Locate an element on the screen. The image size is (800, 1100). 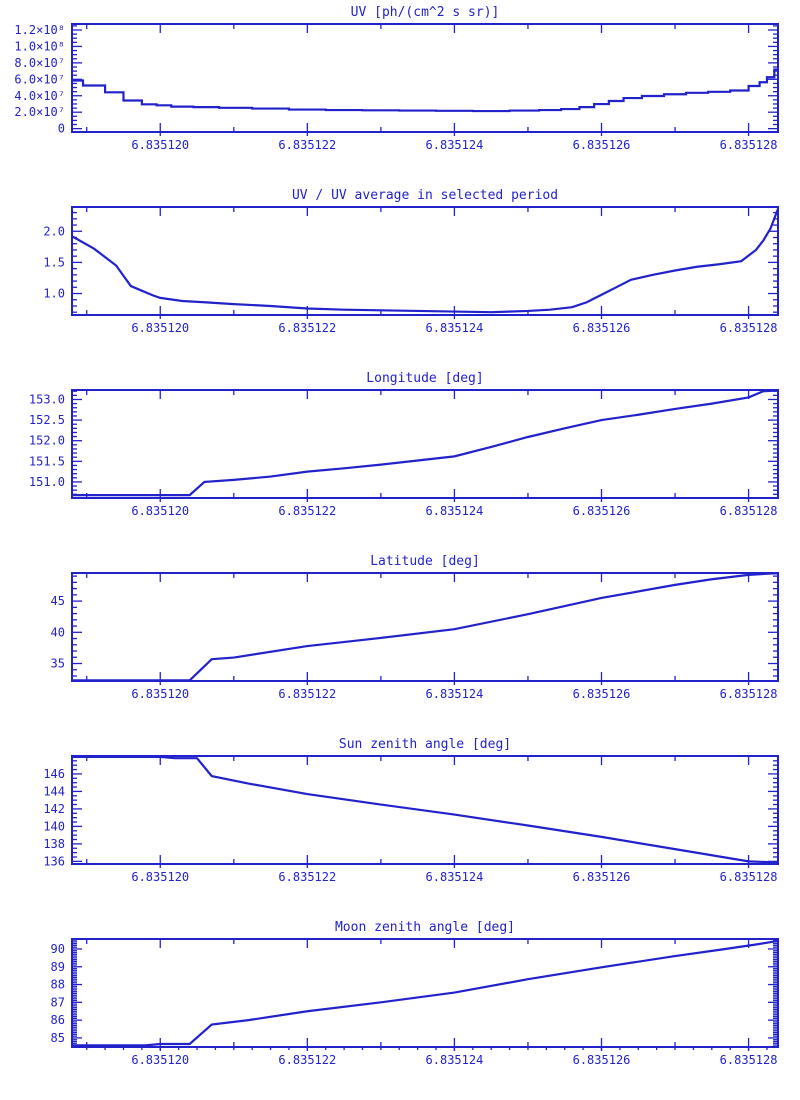
y-tick-label: 88 is located at coordinates (58, 985).